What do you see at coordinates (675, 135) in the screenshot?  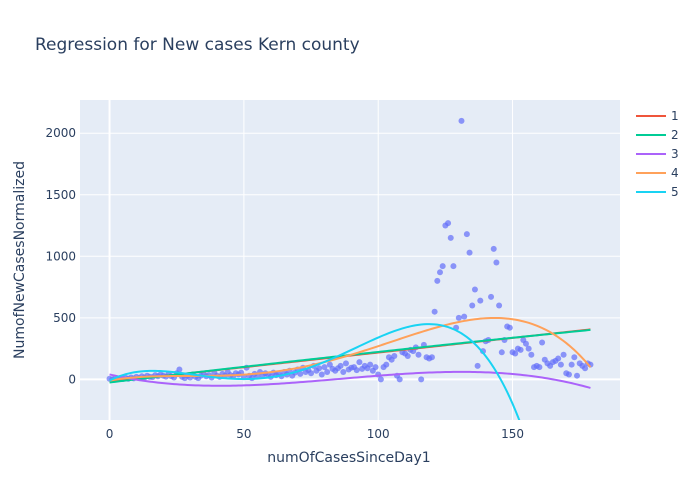 I see `legend-label-2: 2` at bounding box center [675, 135].